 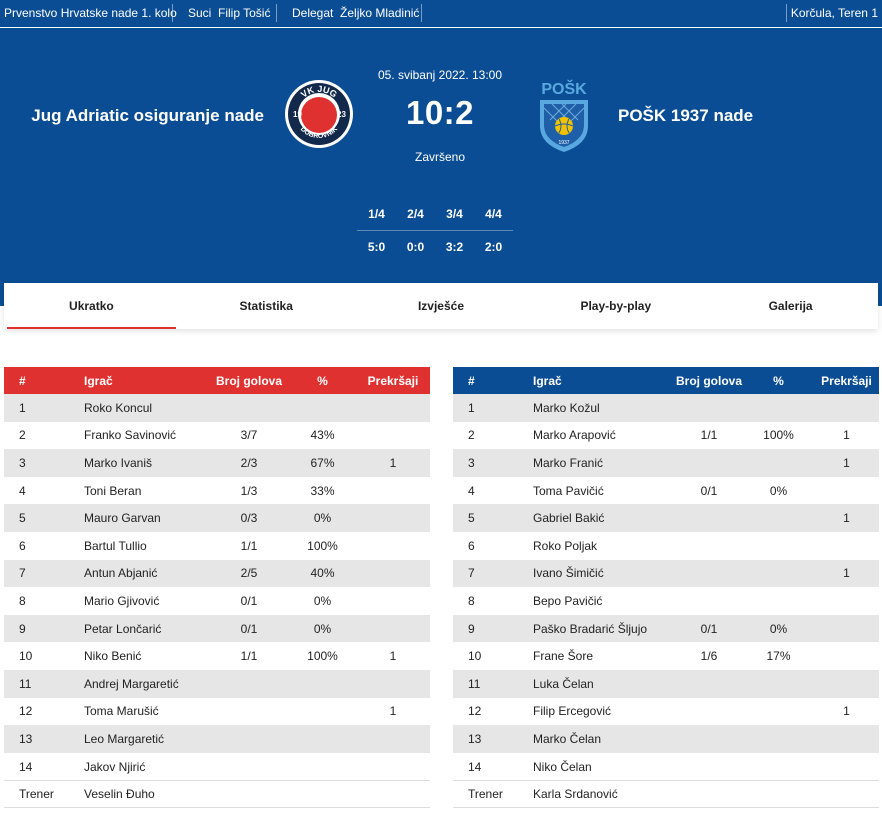 What do you see at coordinates (22, 518) in the screenshot?
I see `cap-number: 5` at bounding box center [22, 518].